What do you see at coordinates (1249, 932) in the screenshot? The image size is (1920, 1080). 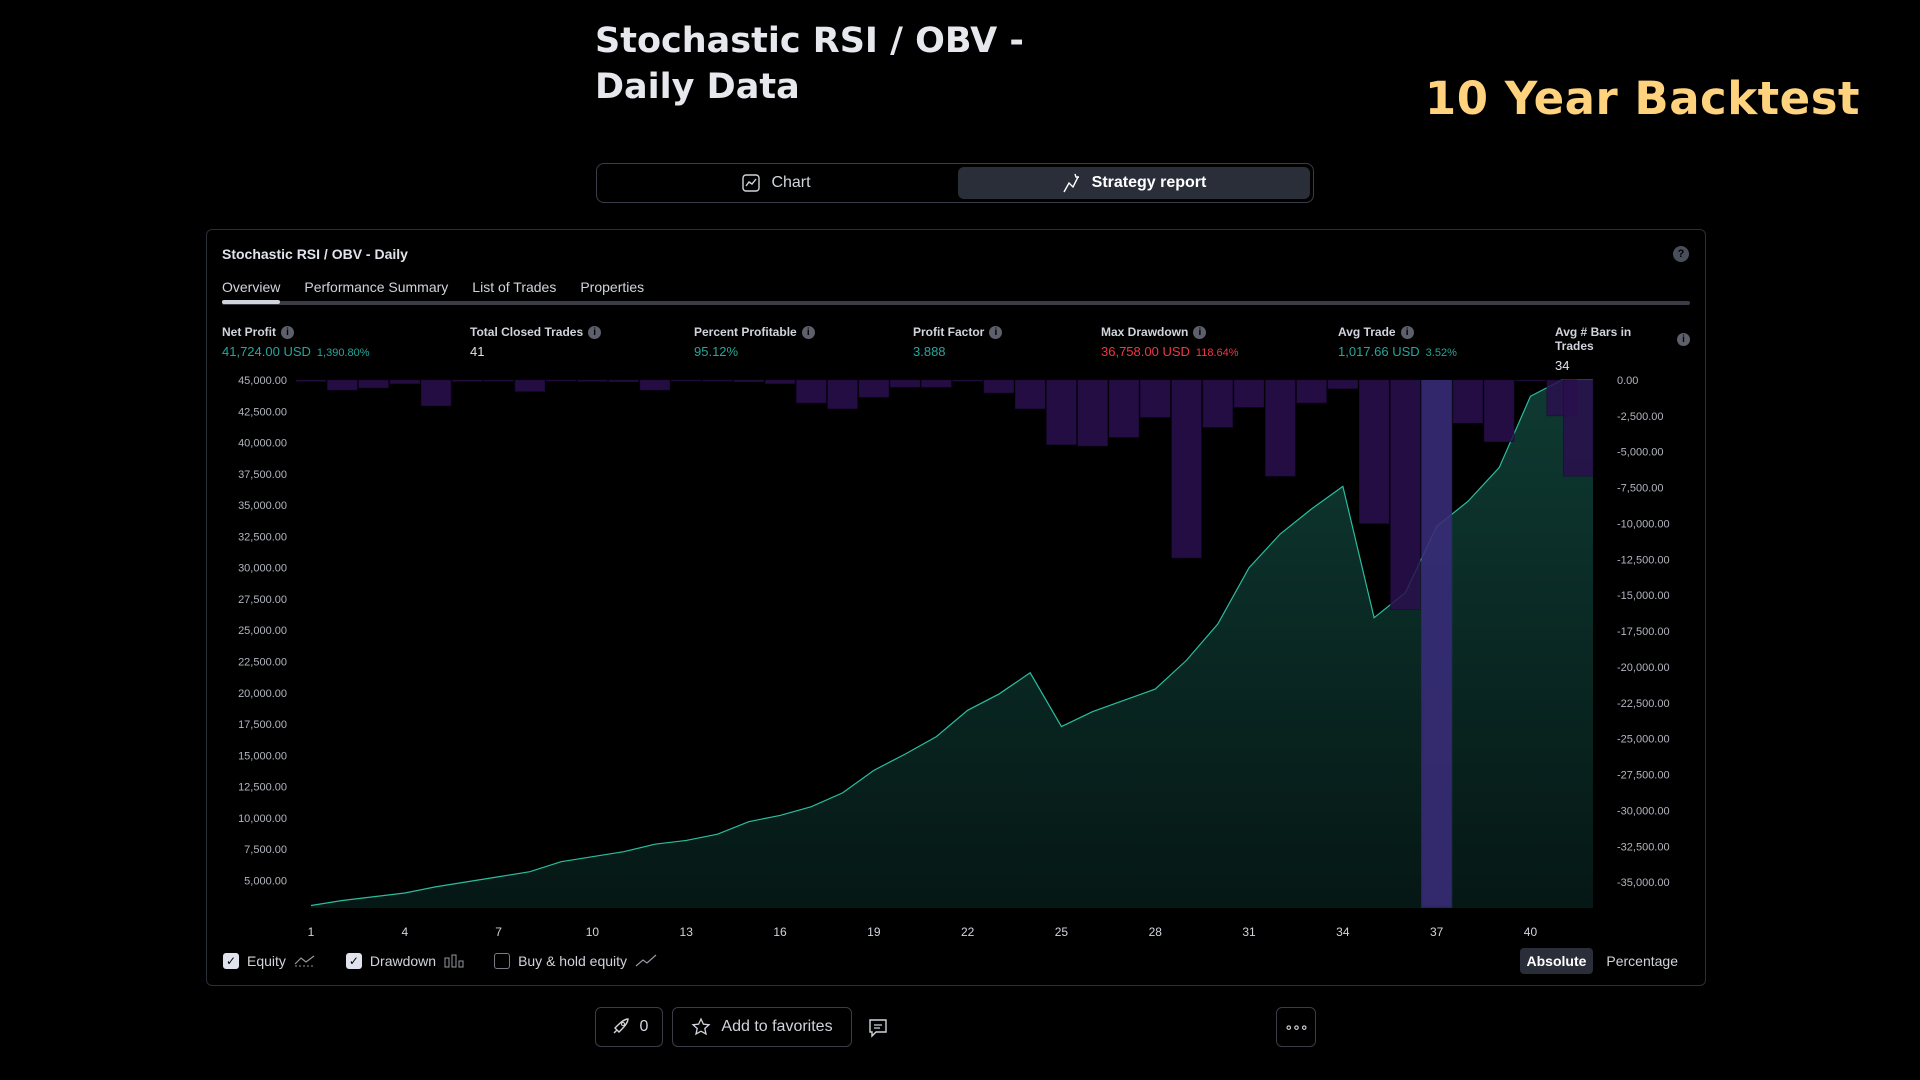 I see `x-axis-tick: 31` at bounding box center [1249, 932].